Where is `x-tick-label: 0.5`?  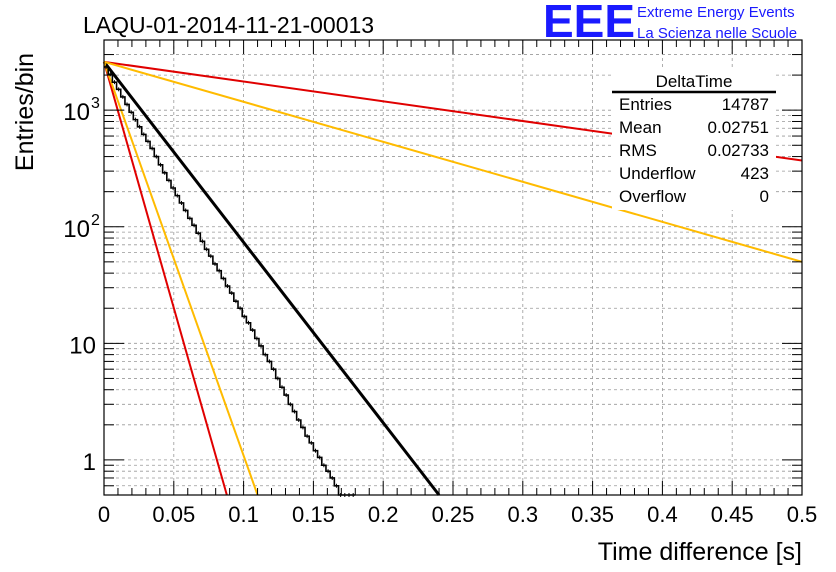 x-tick-label: 0.5 is located at coordinates (802, 514).